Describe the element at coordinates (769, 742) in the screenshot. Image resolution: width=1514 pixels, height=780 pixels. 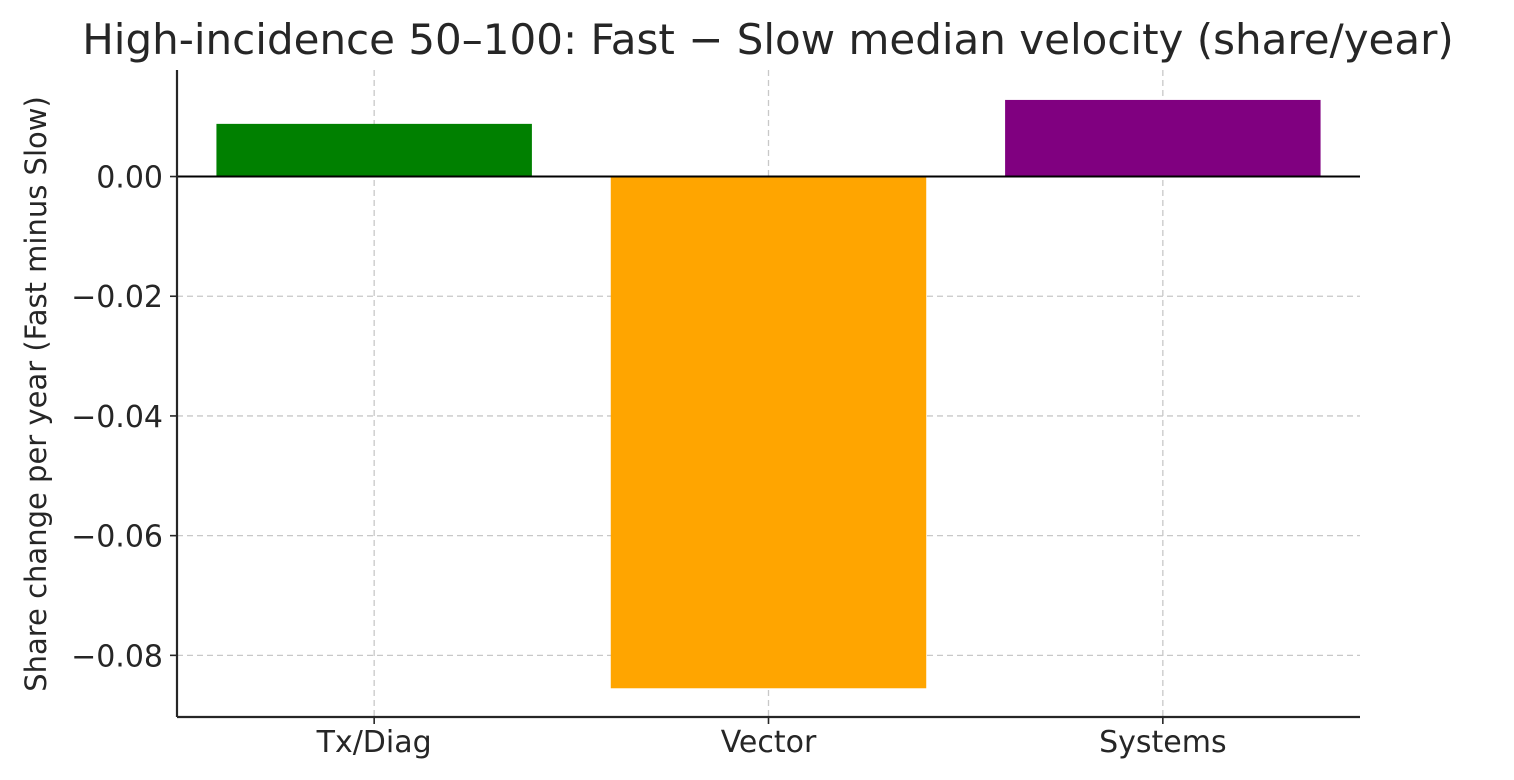
I see `x-tick-label: Vector` at that location.